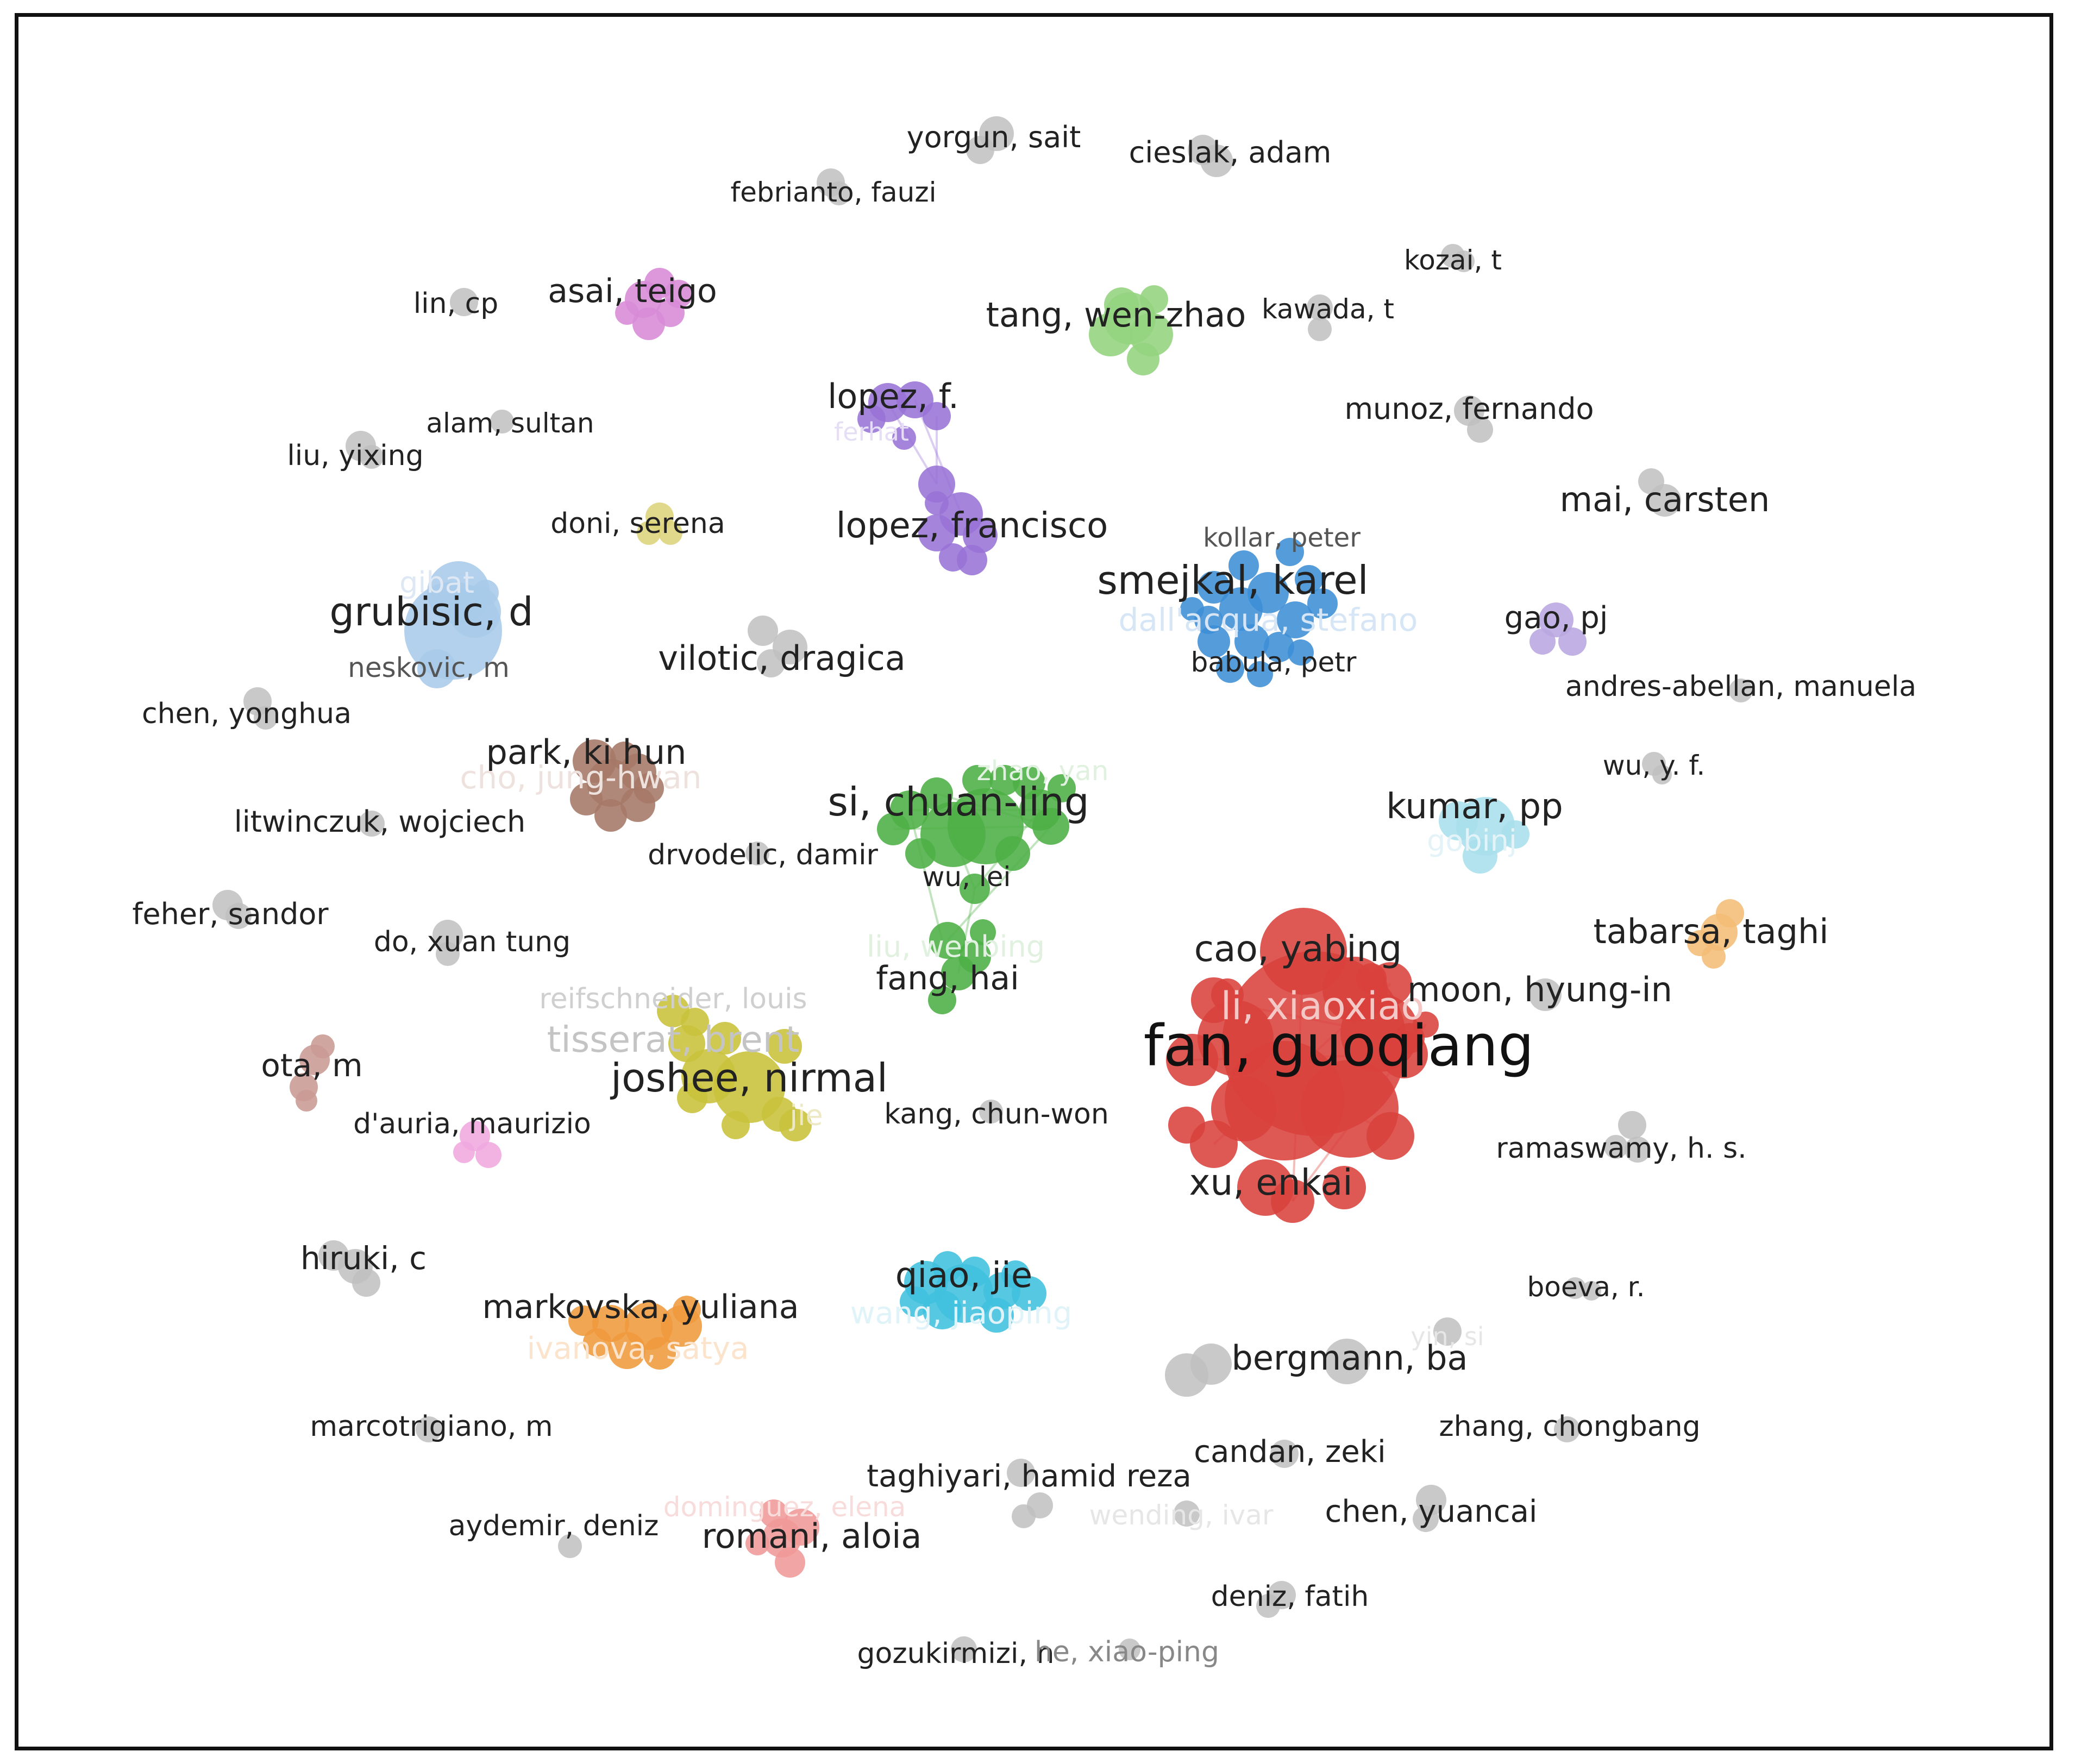  Describe the element at coordinates (872, 432) in the screenshot. I see `label-ferhat: ferhat` at that location.